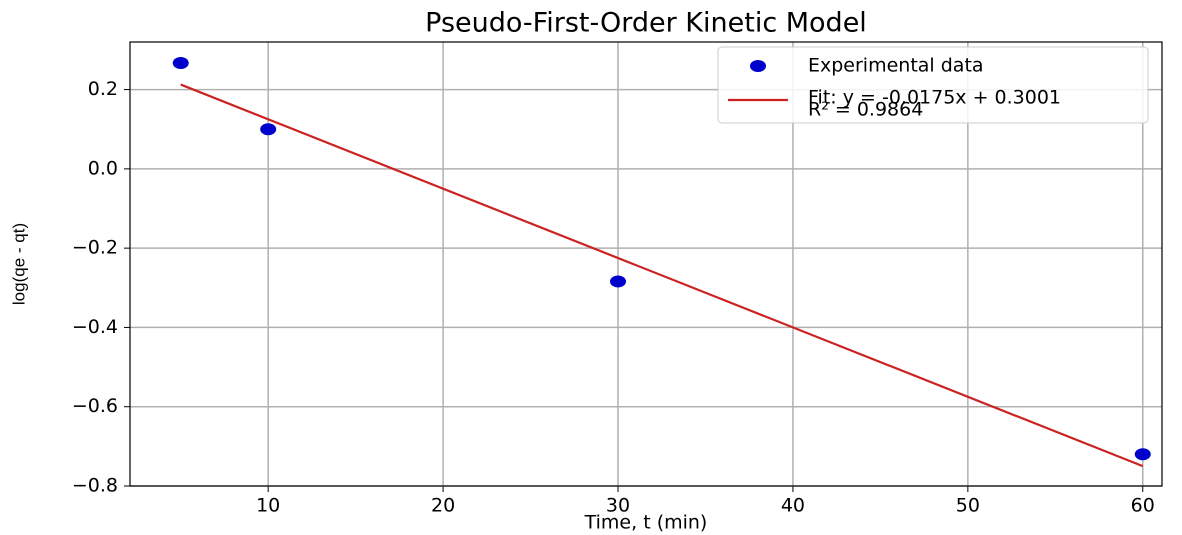 This screenshot has width=1182, height=535. Describe the element at coordinates (646, 23) in the screenshot. I see `chart-title: Pseudo-First-Order Kinetic Model` at that location.